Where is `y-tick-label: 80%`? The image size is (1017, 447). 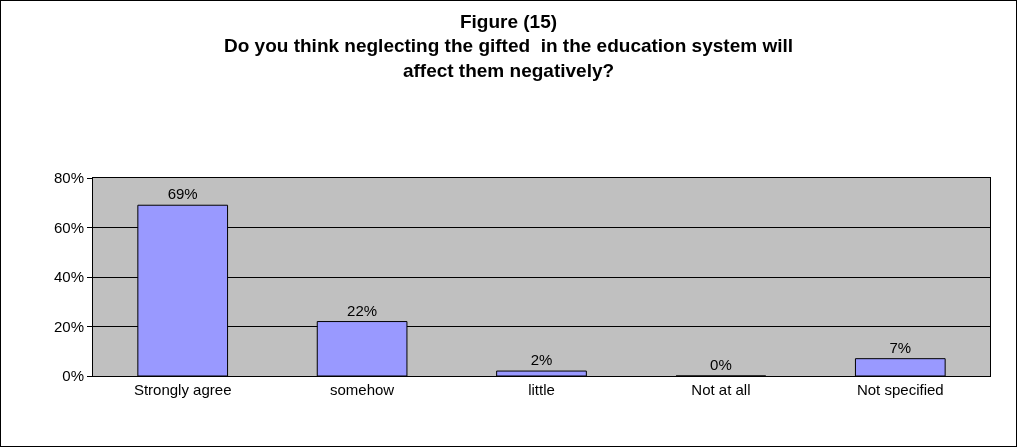 y-tick-label: 80% is located at coordinates (68, 178).